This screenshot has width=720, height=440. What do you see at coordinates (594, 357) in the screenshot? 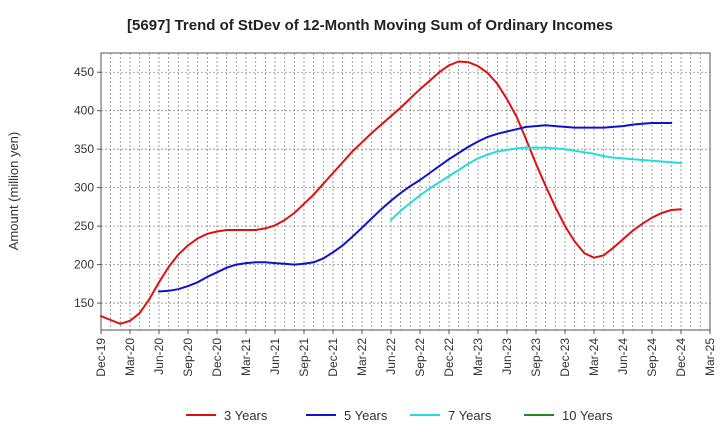
I see `x-tick-label: Mar-24` at bounding box center [594, 357].